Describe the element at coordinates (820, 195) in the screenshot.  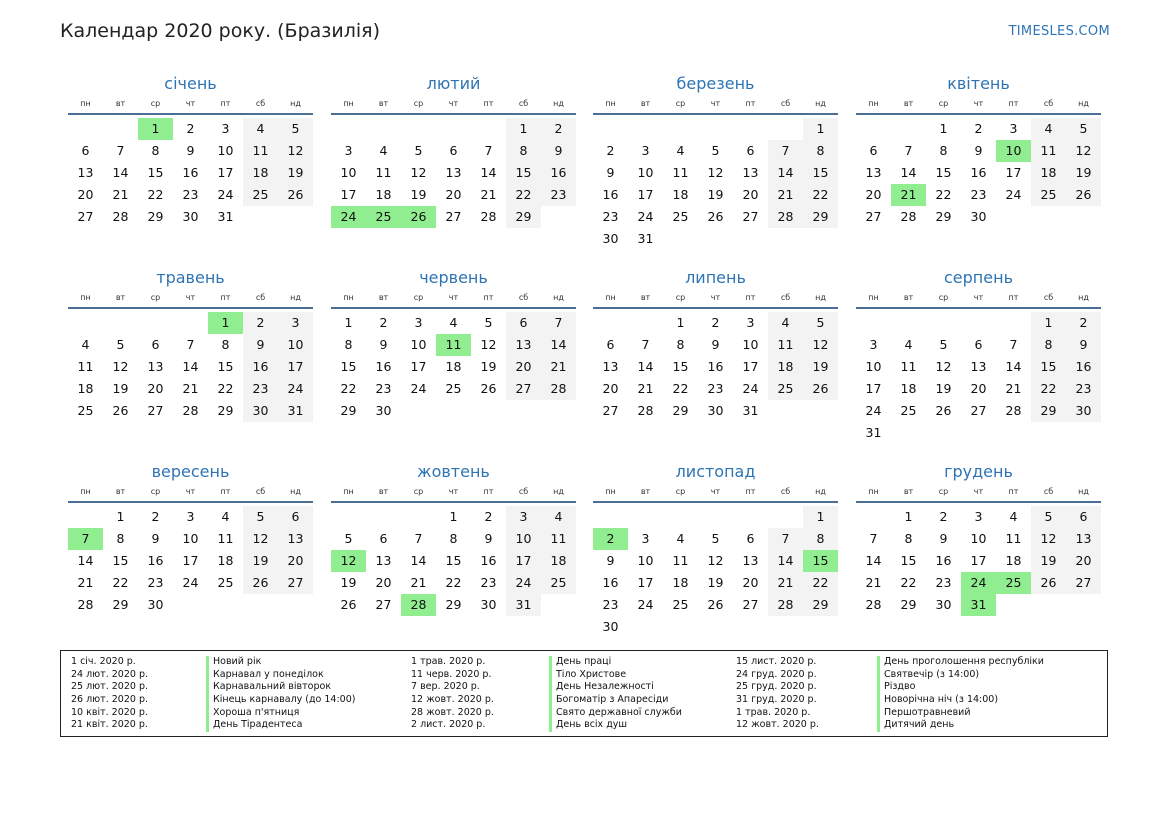
I see `day-cell: 22` at that location.